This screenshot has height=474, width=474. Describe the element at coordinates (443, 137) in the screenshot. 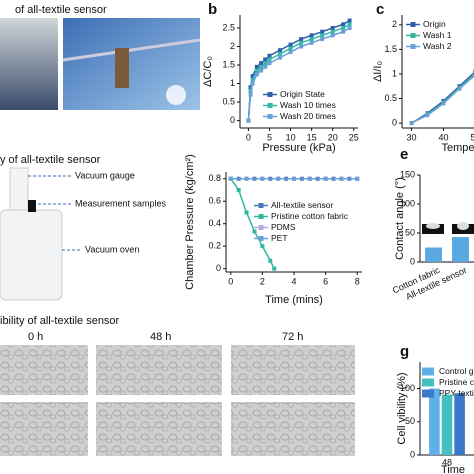

I see `x-tick-label: 40` at that location.